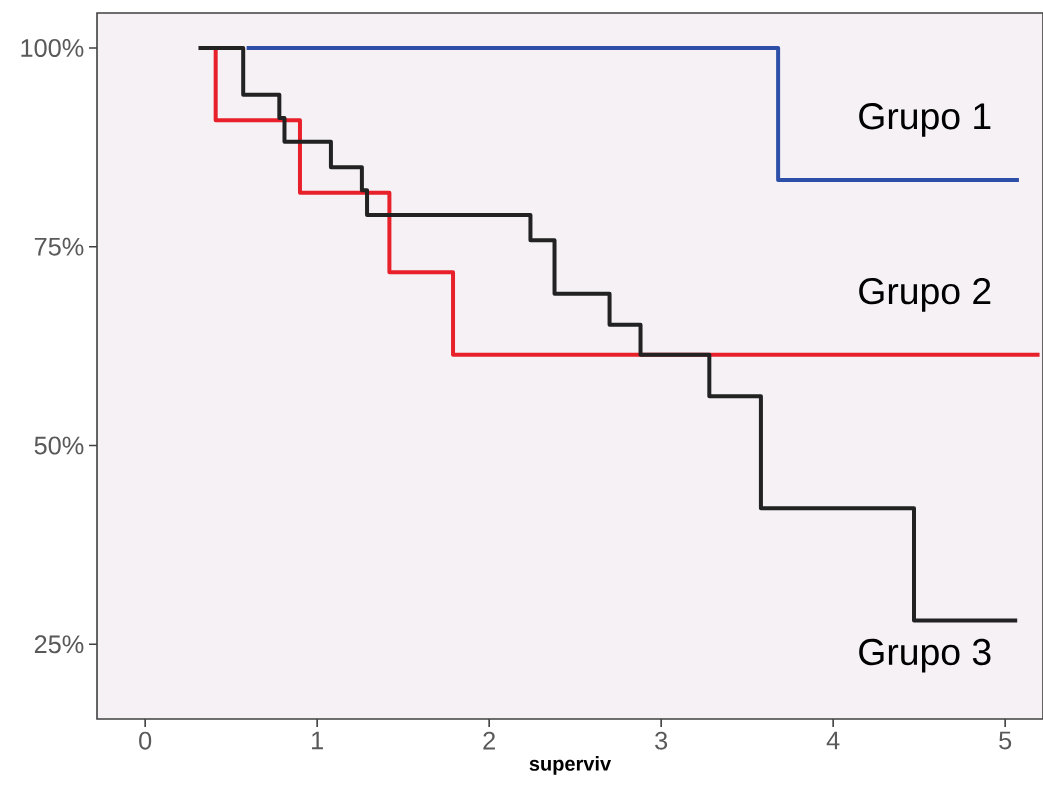 This screenshot has width=1043, height=805. What do you see at coordinates (1005, 740) in the screenshot?
I see `x-tick-label: 5` at bounding box center [1005, 740].